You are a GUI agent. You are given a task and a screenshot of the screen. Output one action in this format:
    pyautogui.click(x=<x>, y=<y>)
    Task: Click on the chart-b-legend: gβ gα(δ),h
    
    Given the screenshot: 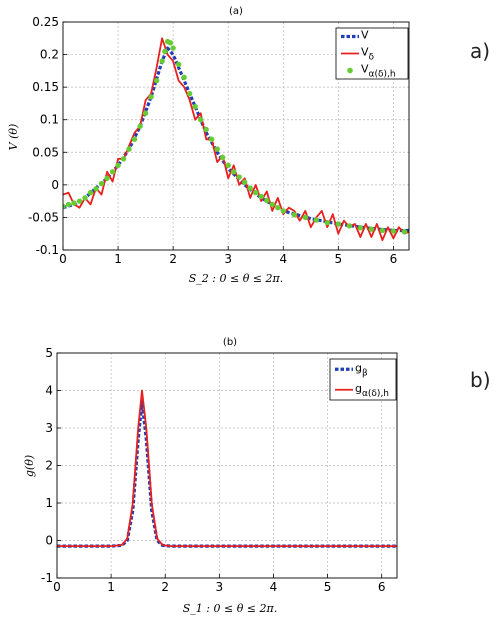 What is the action you would take?
    pyautogui.click(x=363, y=379)
    